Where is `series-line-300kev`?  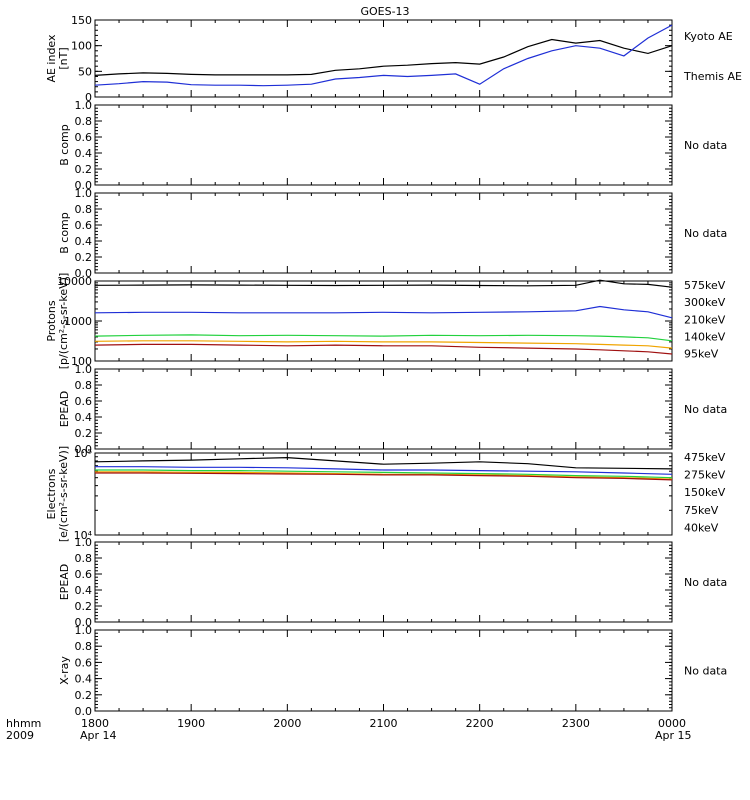 series-line-300kev is located at coordinates (383, 344).